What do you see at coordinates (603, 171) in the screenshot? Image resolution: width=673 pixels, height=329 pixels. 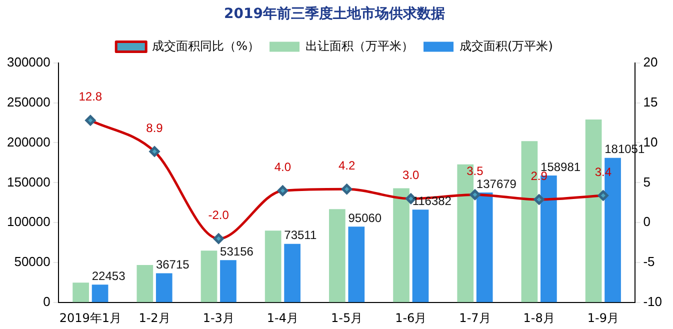 I see `data-label: 3.4` at bounding box center [603, 171].